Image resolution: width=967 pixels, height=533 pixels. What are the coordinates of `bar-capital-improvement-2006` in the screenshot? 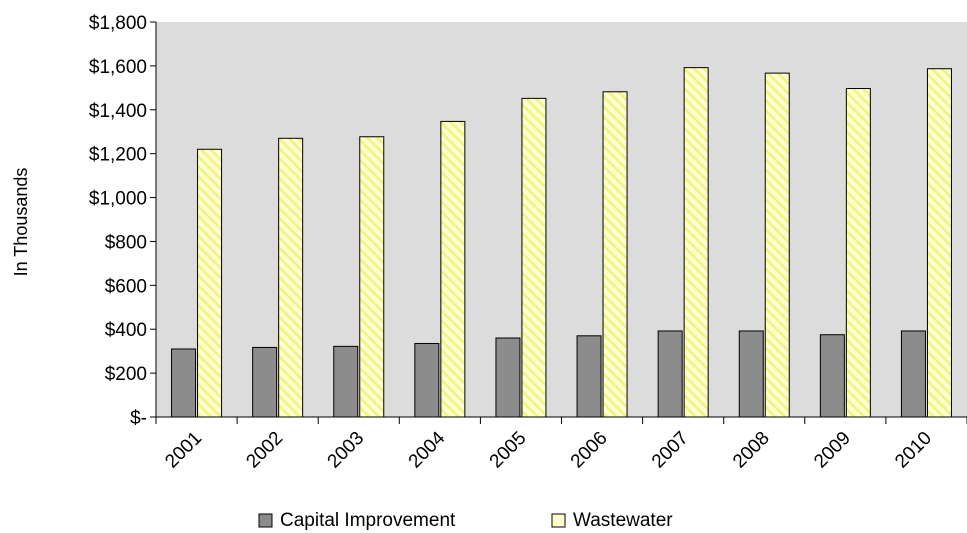 It's located at (589, 376).